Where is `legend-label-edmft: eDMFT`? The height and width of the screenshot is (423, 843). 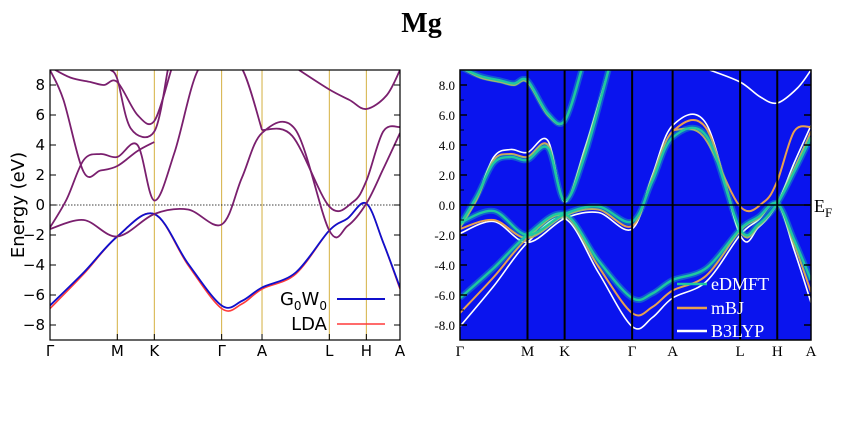
legend-label-edmft: eDMFT is located at coordinates (740, 284).